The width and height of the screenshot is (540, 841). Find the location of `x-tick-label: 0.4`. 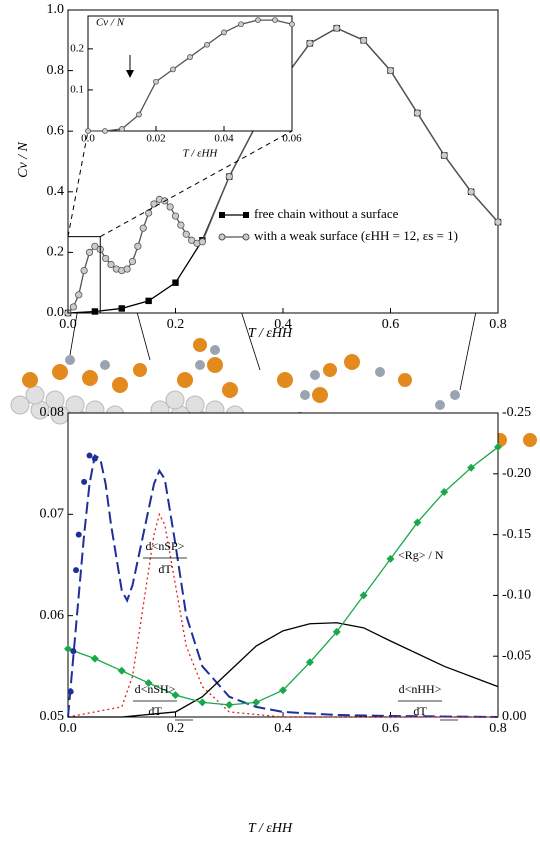

x-tick-label: 0.4 is located at coordinates (283, 728).